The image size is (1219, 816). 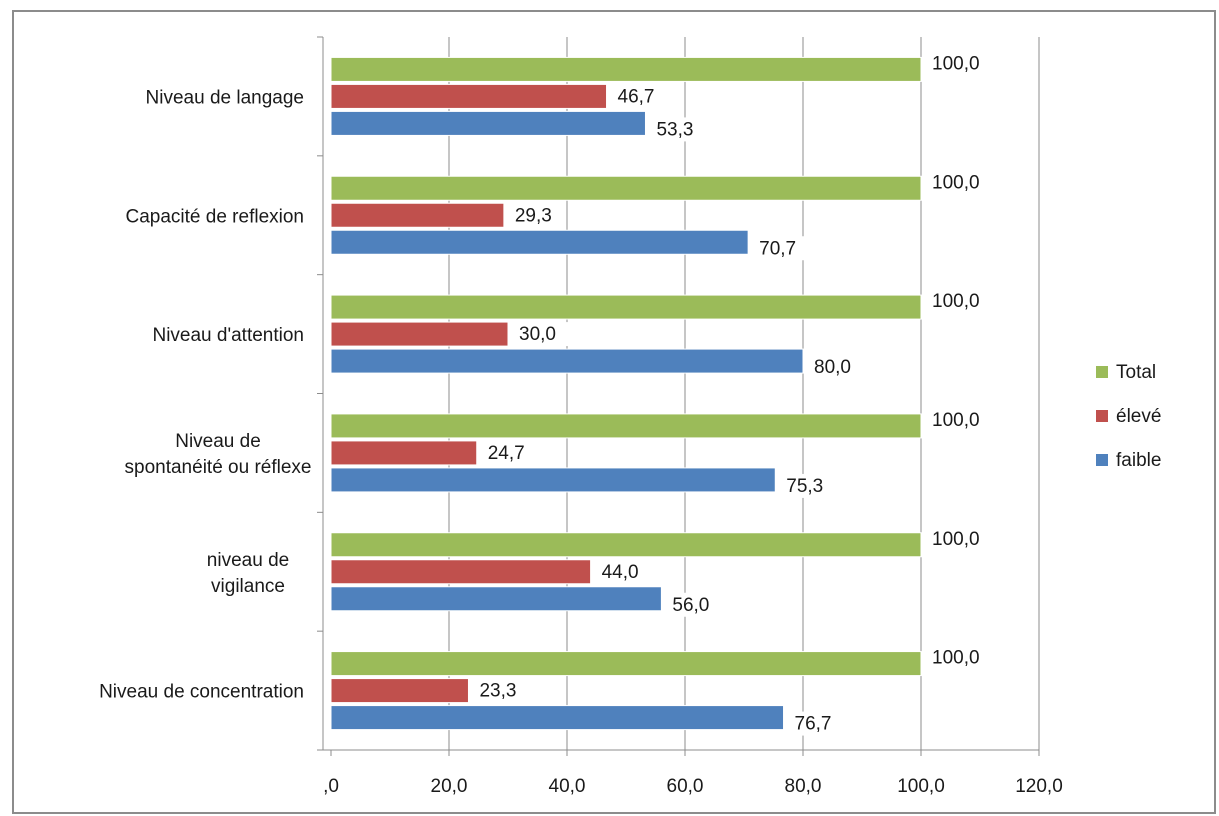 I want to click on data-label: 80,0, so click(x=832, y=367).